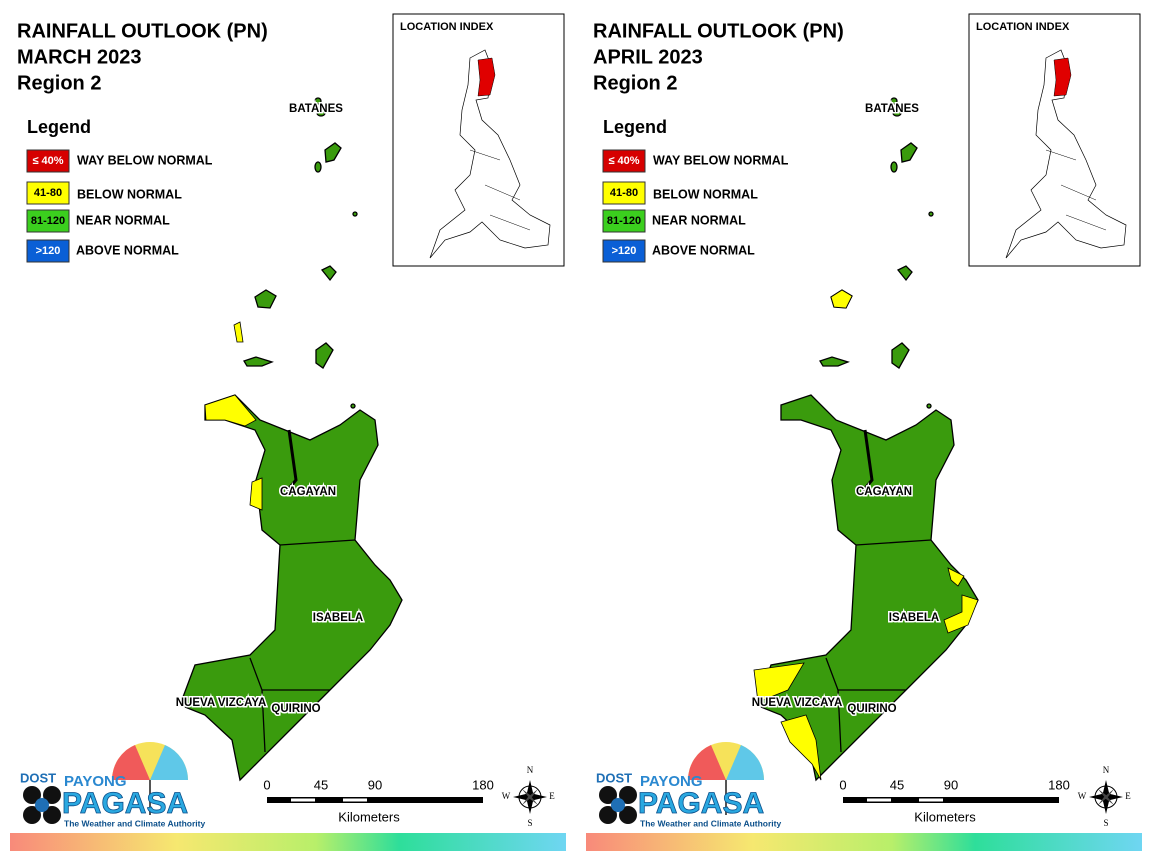 Image resolution: width=1152 pixels, height=864 pixels. I want to click on map-title: APRIL 2023, so click(648, 57).